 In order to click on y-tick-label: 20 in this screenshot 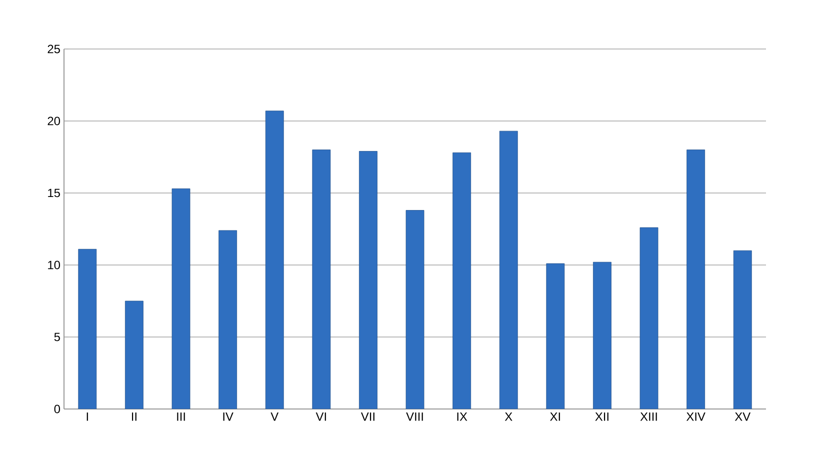, I will do `click(54, 121)`.